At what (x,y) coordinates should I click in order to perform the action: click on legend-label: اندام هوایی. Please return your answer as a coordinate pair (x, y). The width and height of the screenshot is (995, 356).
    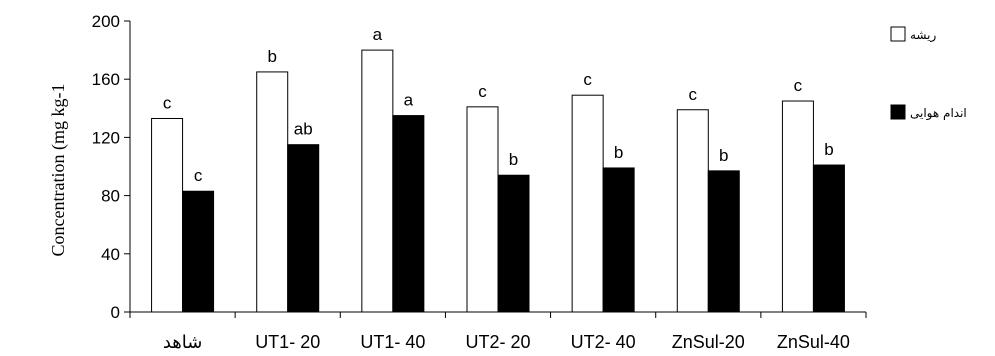
    Looking at the image, I should click on (938, 113).